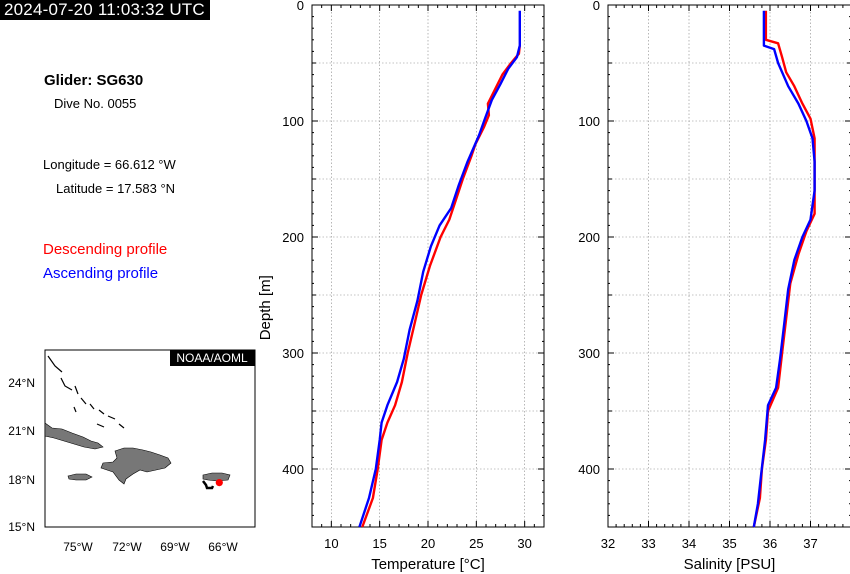 This screenshot has width=850, height=574. What do you see at coordinates (648, 543) in the screenshot?
I see `x-tick-label: 33` at bounding box center [648, 543].